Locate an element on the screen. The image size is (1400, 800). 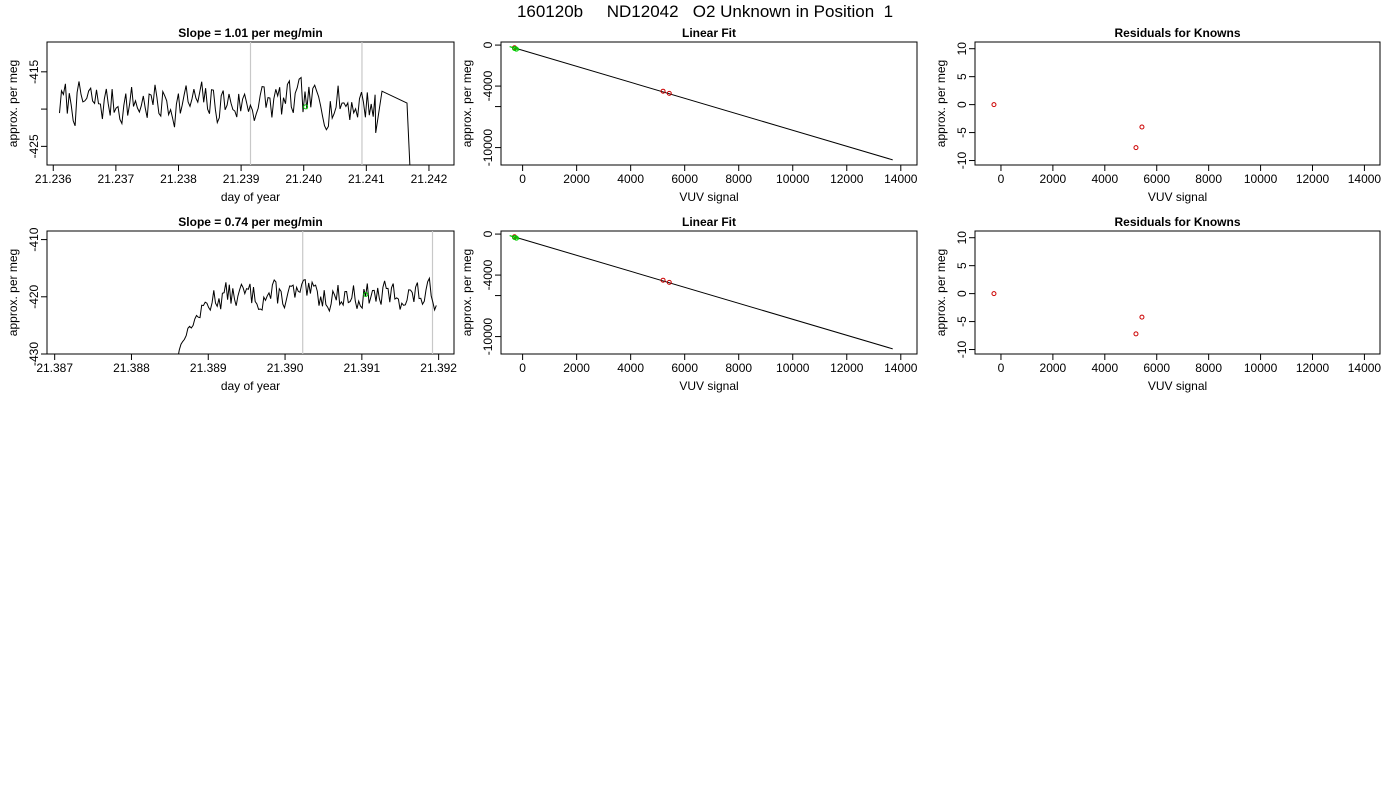
y-tick-label: -410 is located at coordinates (34, 239).